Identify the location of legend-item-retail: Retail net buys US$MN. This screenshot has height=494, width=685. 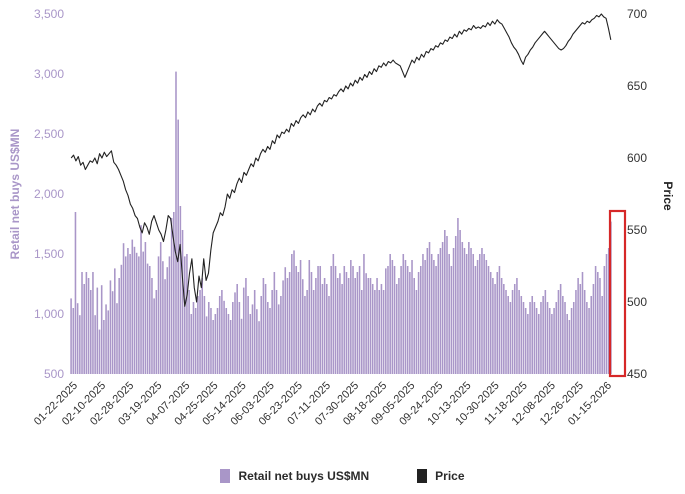
(294, 476).